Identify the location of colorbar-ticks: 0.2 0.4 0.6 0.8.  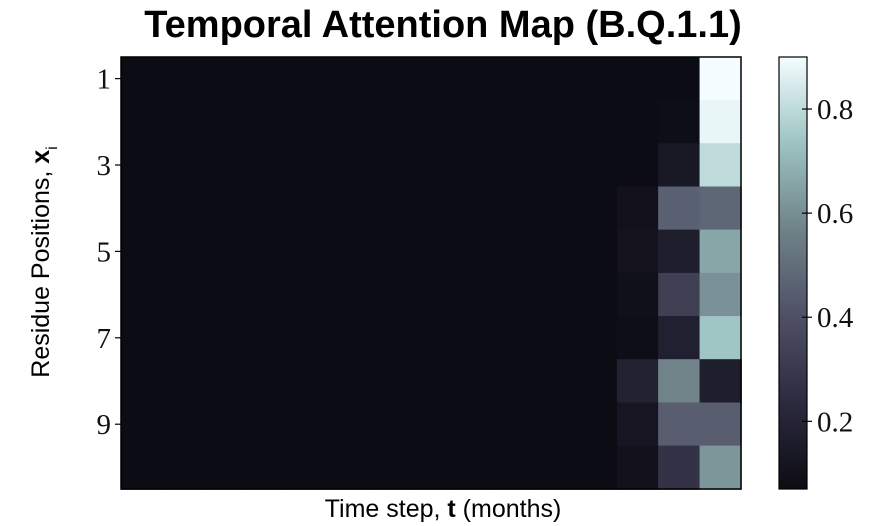
(828, 266).